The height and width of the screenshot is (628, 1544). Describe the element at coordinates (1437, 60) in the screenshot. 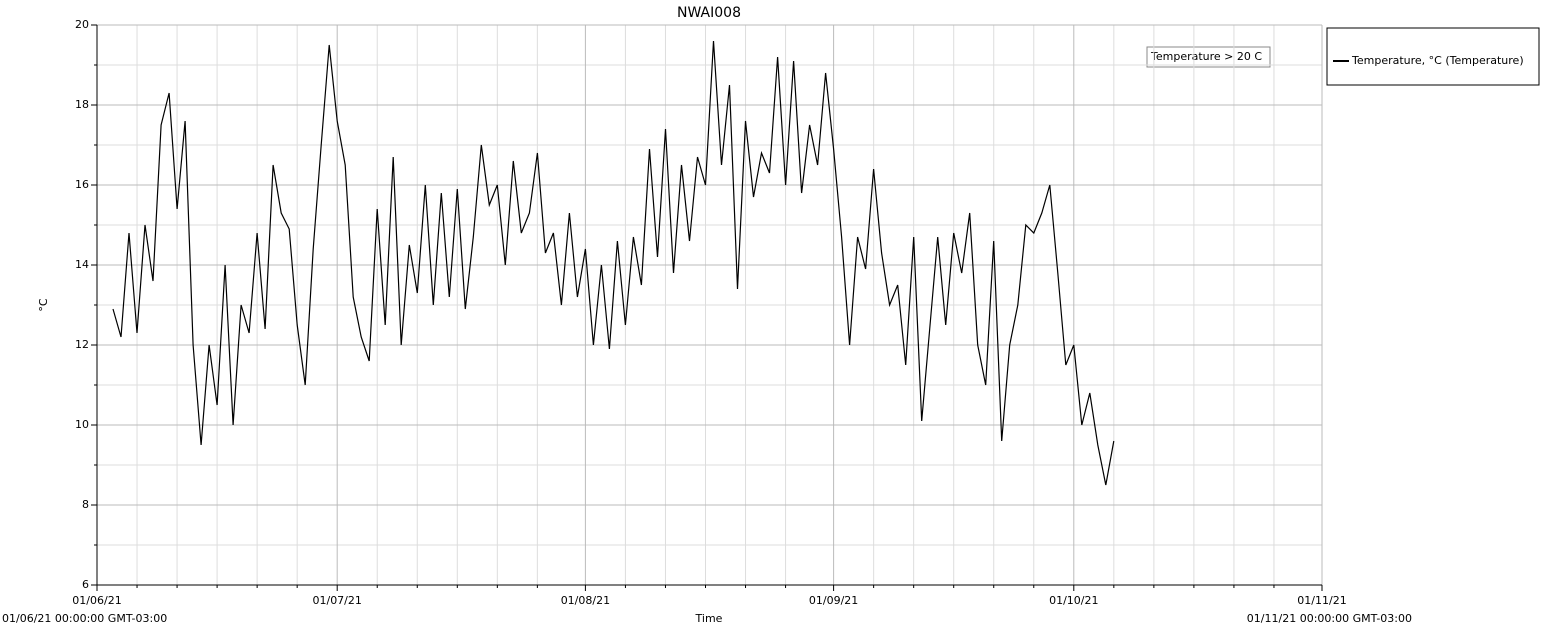

I see `legend-label: Temperature, °C (Temperature)` at that location.